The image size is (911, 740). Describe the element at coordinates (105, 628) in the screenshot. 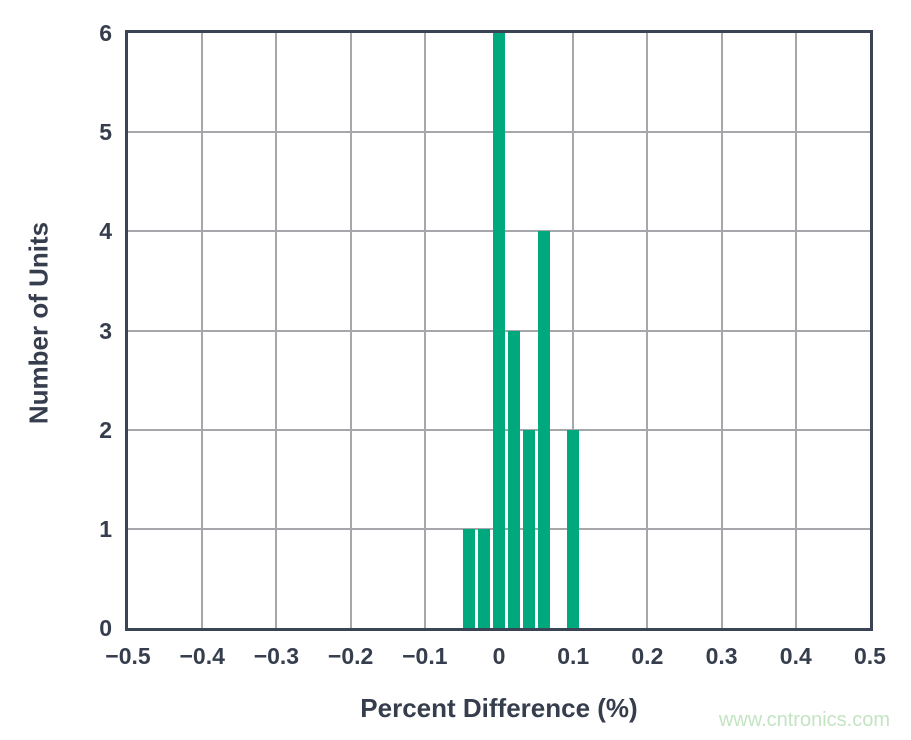

I see `y-tick-label: 0` at that location.